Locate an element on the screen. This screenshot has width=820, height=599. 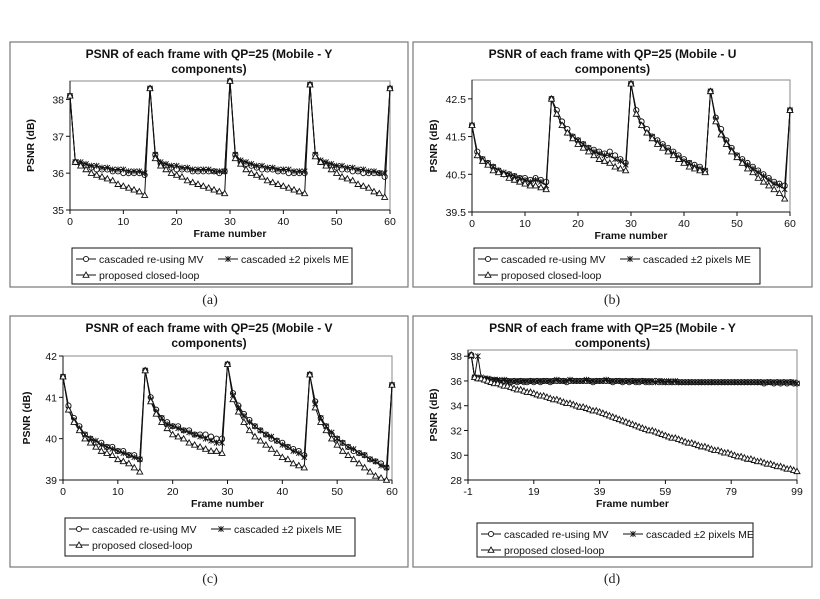
y-tick-label: 35 is located at coordinates (58, 211).